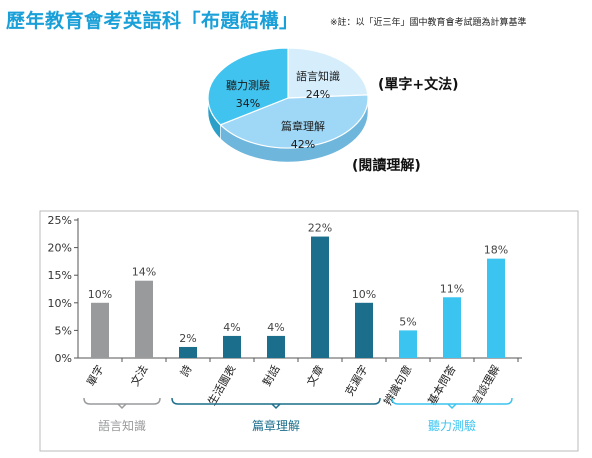 This screenshot has width=592, height=458. I want to click on x-category-label: 生活圖表, so click(221, 385).